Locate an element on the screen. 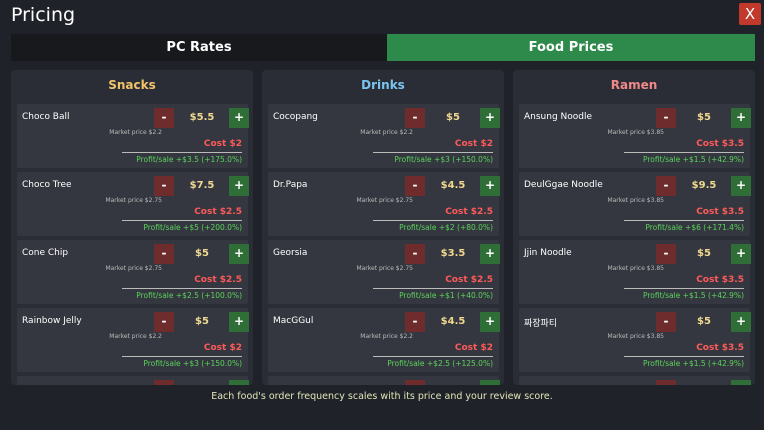 This screenshot has height=430, width=764. food-name: Ansung Noodle is located at coordinates (558, 117).